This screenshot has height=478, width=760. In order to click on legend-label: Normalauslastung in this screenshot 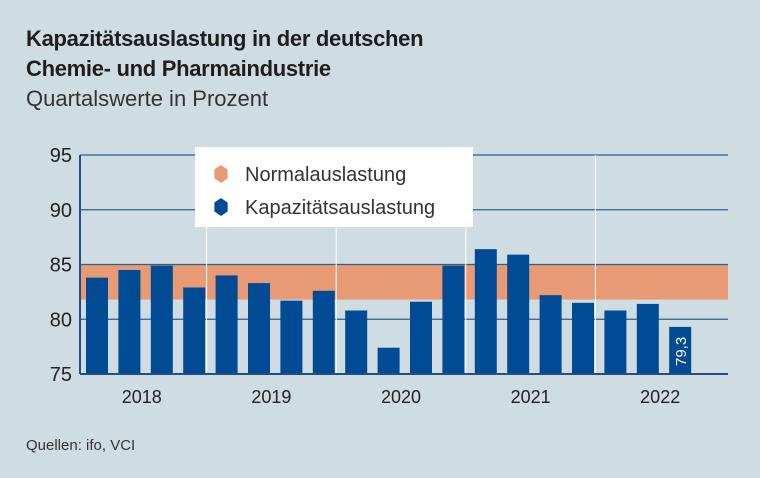, I will do `click(325, 175)`.